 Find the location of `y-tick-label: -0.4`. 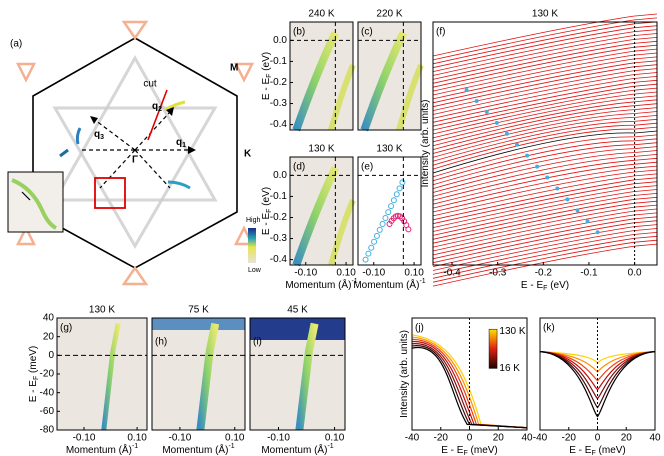

y-tick-label: -0.4 is located at coordinates (279, 124).